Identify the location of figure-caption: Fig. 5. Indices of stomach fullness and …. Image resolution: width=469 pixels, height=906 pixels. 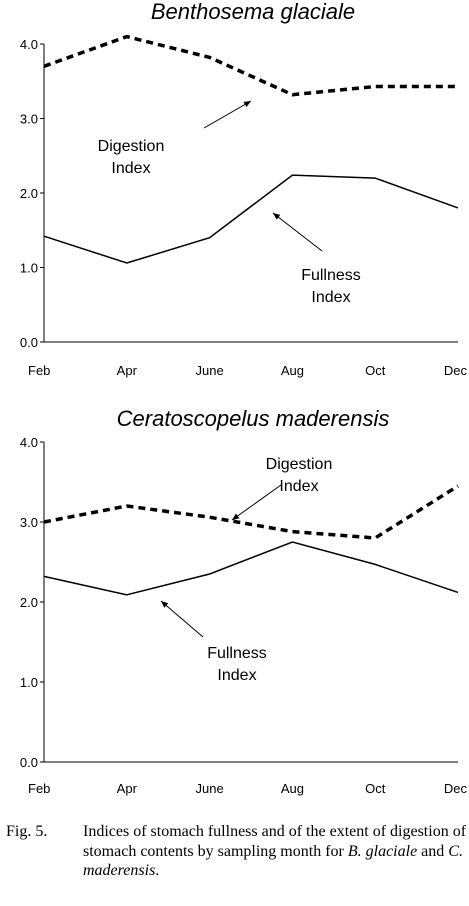
(236, 851).